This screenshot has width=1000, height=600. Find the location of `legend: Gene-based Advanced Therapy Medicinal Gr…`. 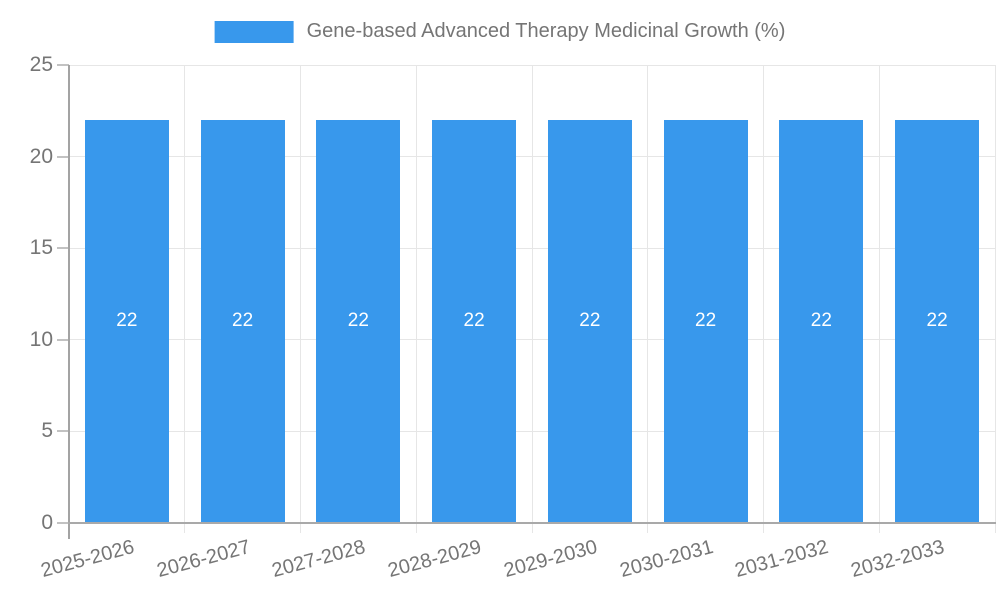

legend: Gene-based Advanced Therapy Medicinal Gr… is located at coordinates (500, 31).